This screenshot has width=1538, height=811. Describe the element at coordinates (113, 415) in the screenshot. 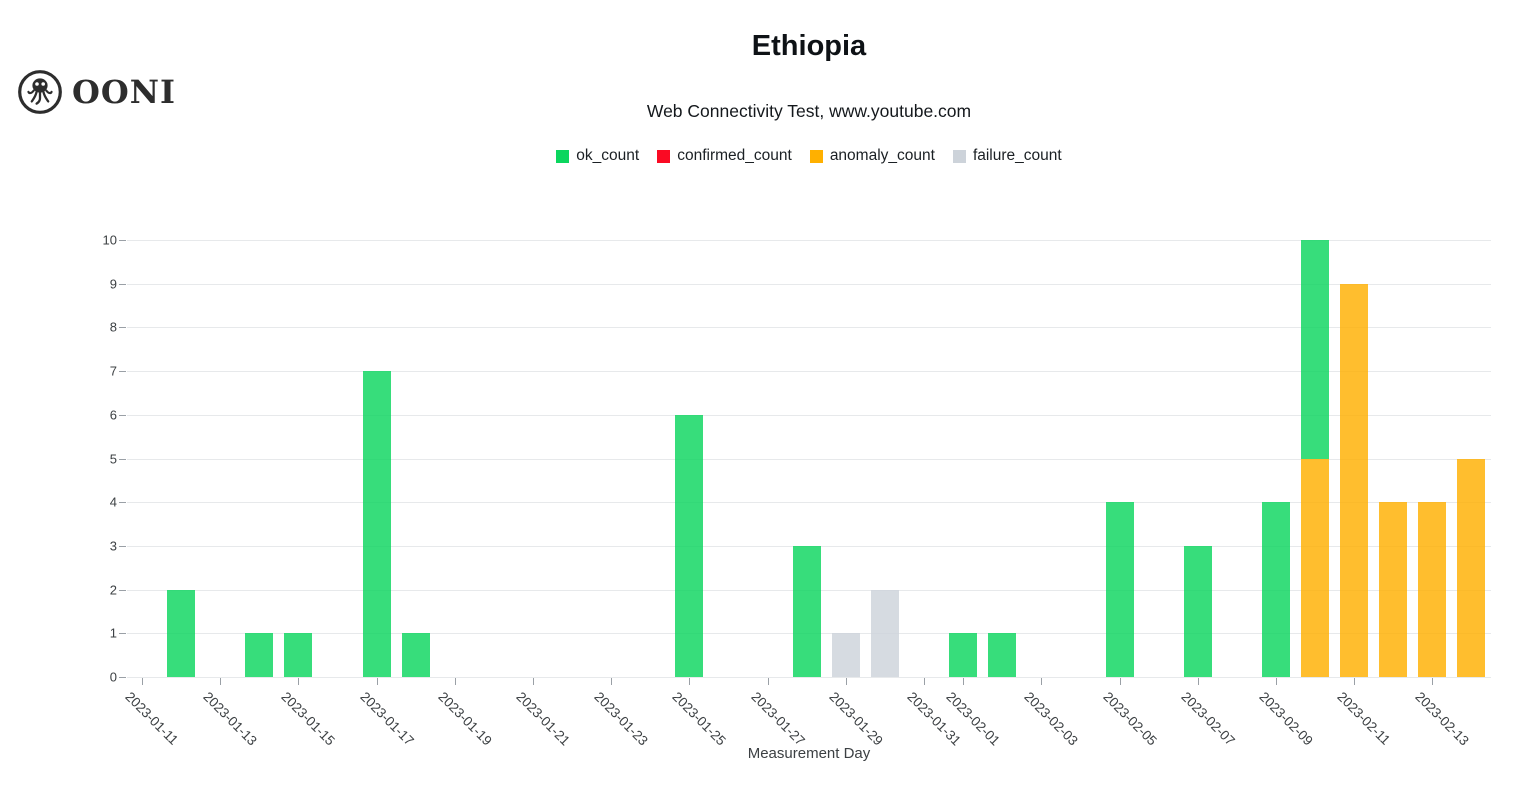

I see `y-tick-label-6: 6` at that location.